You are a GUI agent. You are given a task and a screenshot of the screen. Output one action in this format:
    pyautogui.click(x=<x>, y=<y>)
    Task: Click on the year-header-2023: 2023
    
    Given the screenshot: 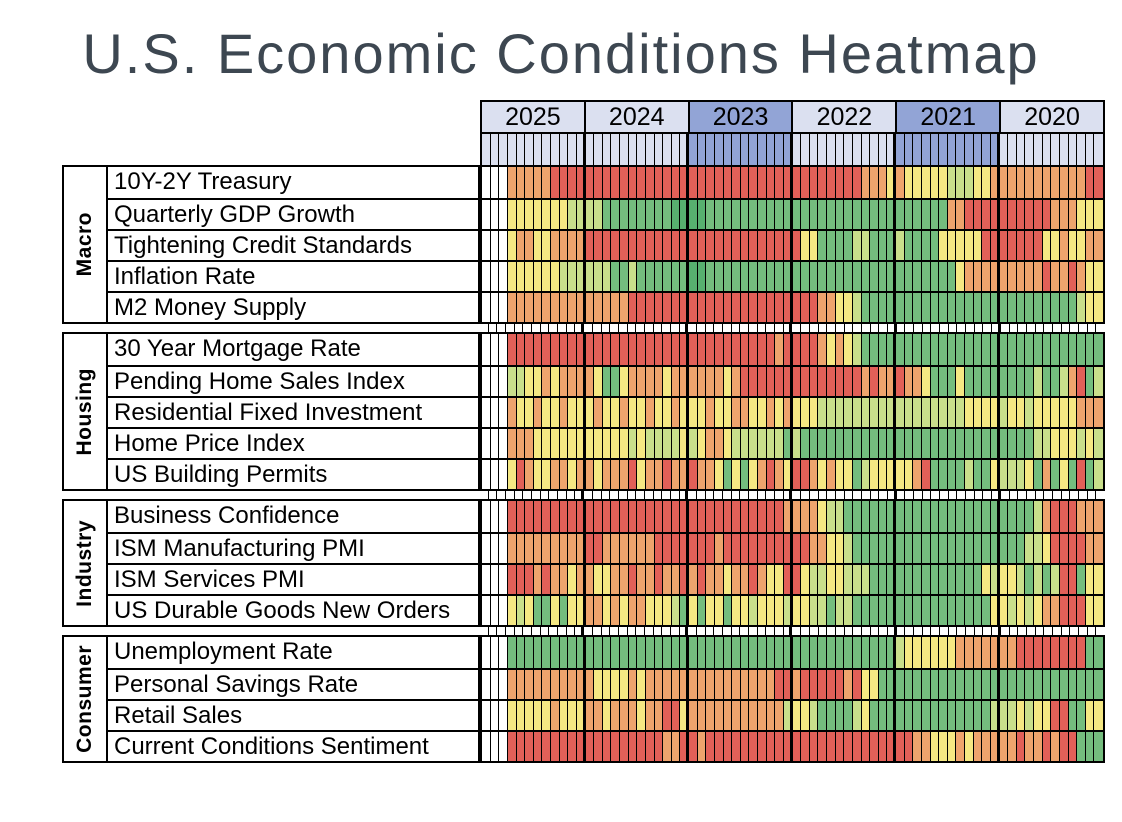 What is the action you would take?
    pyautogui.click(x=741, y=117)
    